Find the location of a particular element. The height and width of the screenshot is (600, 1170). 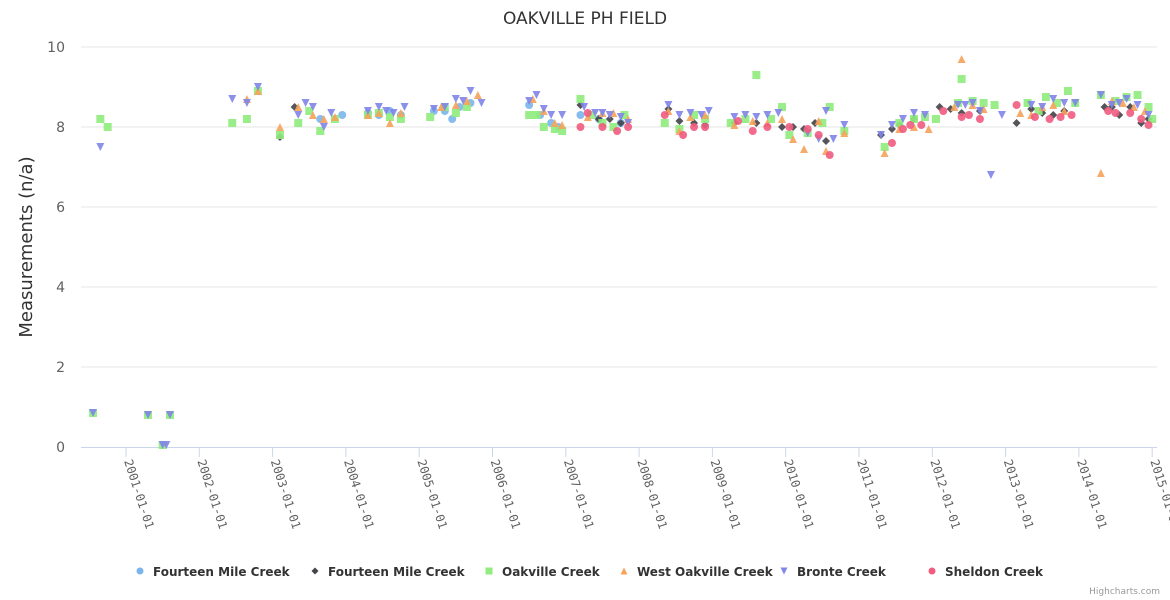

legend-item: Bronte Creek is located at coordinates (833, 572).